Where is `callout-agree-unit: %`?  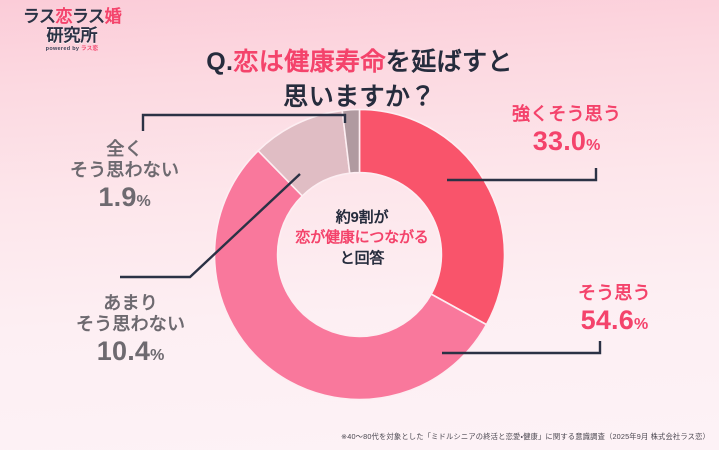
callout-agree-unit: % is located at coordinates (641, 325).